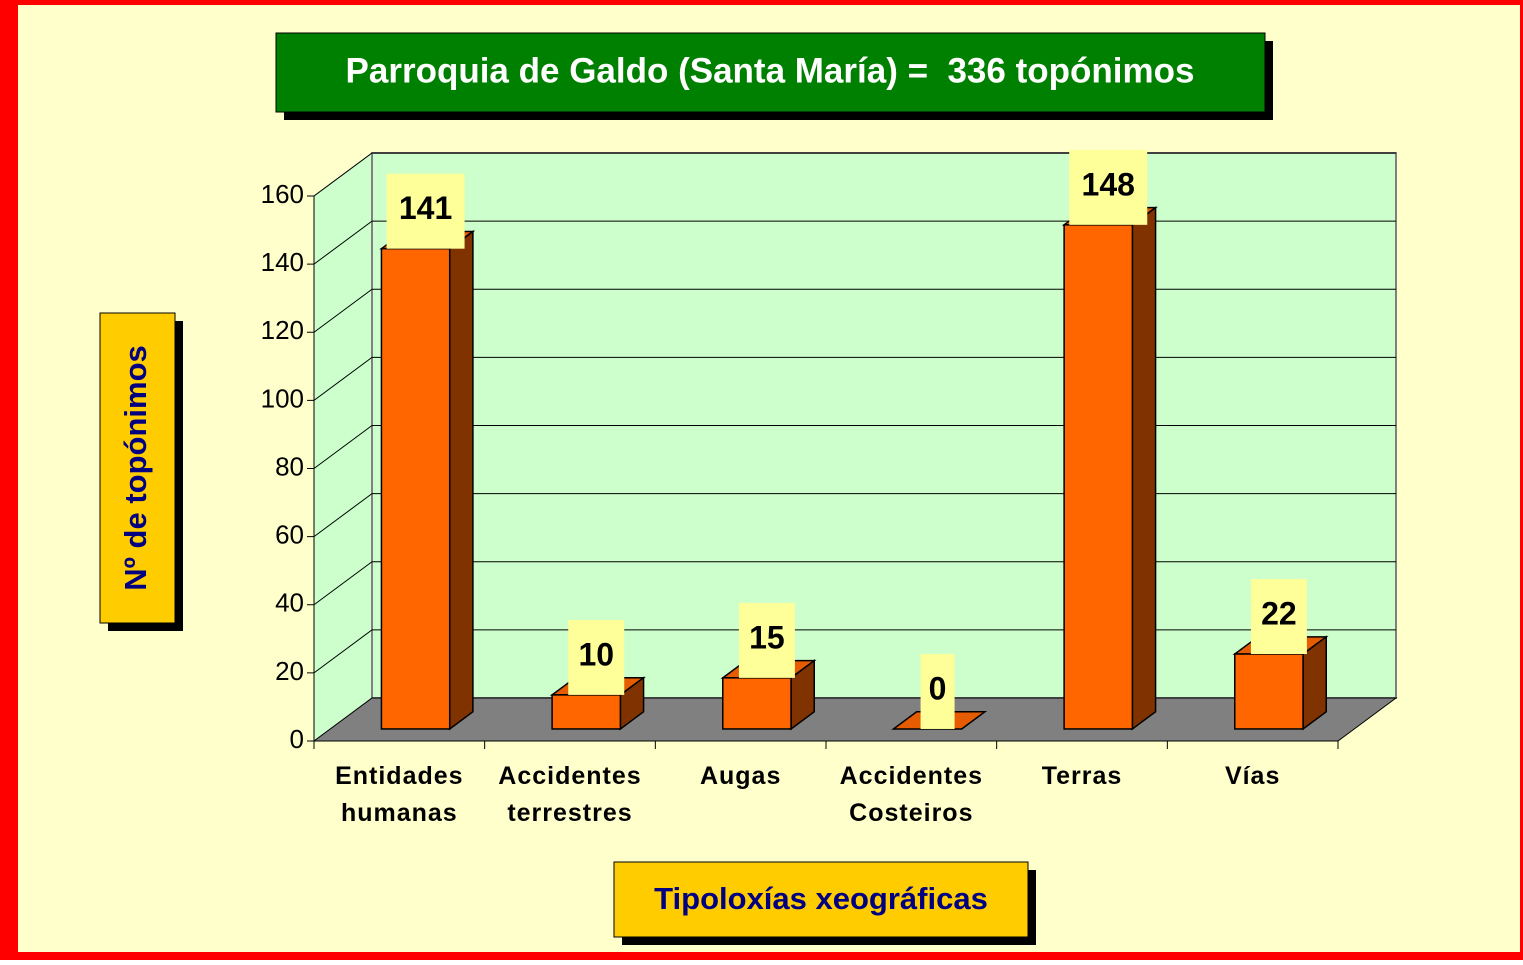 This screenshot has height=965, width=1523. What do you see at coordinates (569, 794) in the screenshot?
I see `x-tick-label: Accidentes terrestres` at bounding box center [569, 794].